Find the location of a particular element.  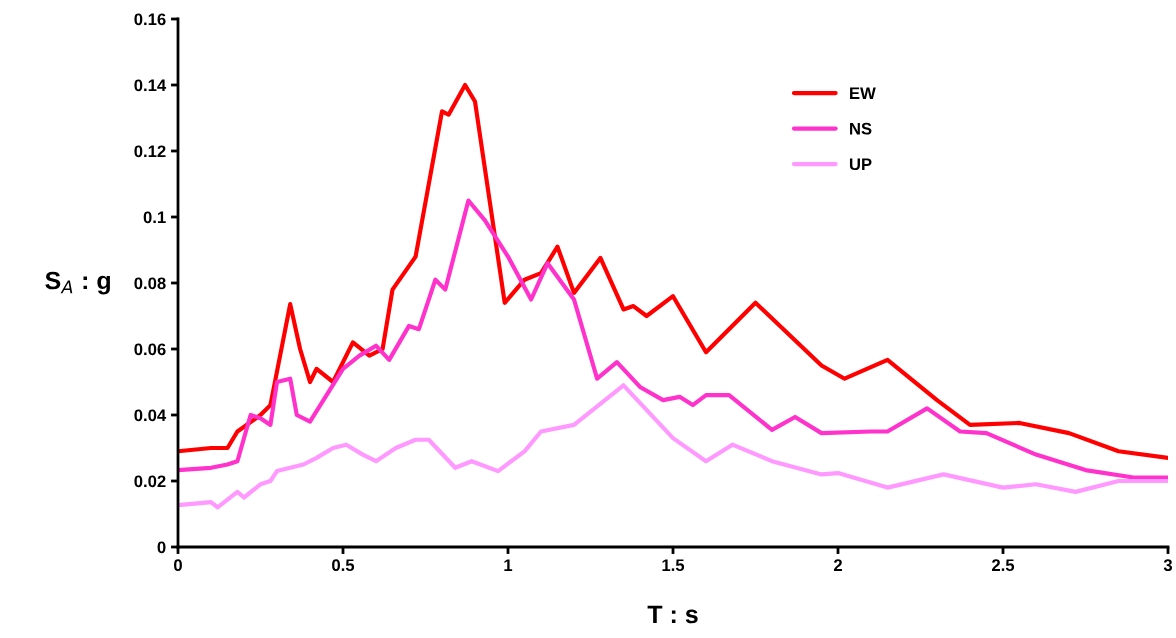

y-axis-title: S$_{A}$ : g is located at coordinates (77, 283).